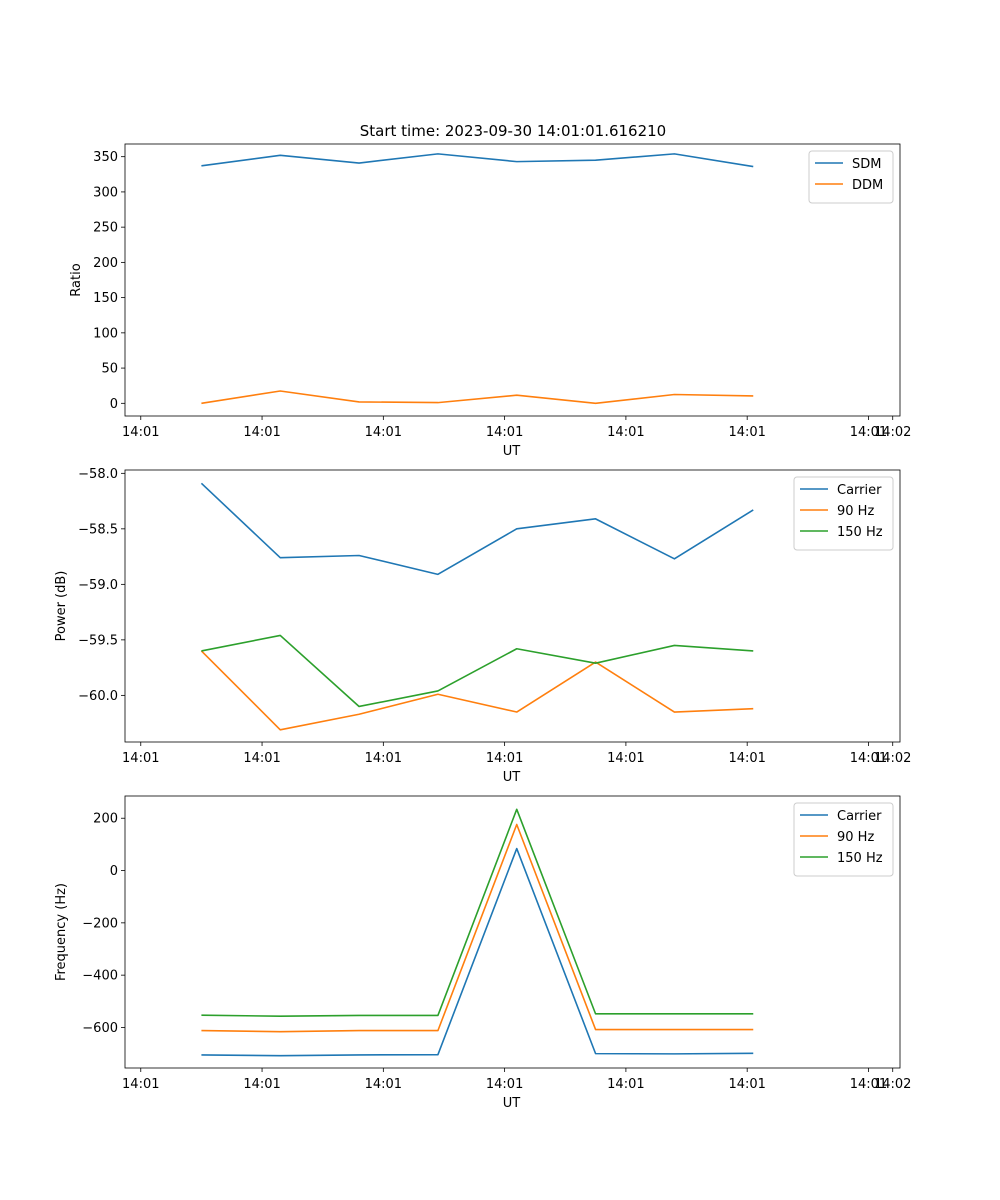 The width and height of the screenshot is (1000, 1200). I want to click on figure-title: Start time: 2023-09-30 14:01:01.616210, so click(513, 131).